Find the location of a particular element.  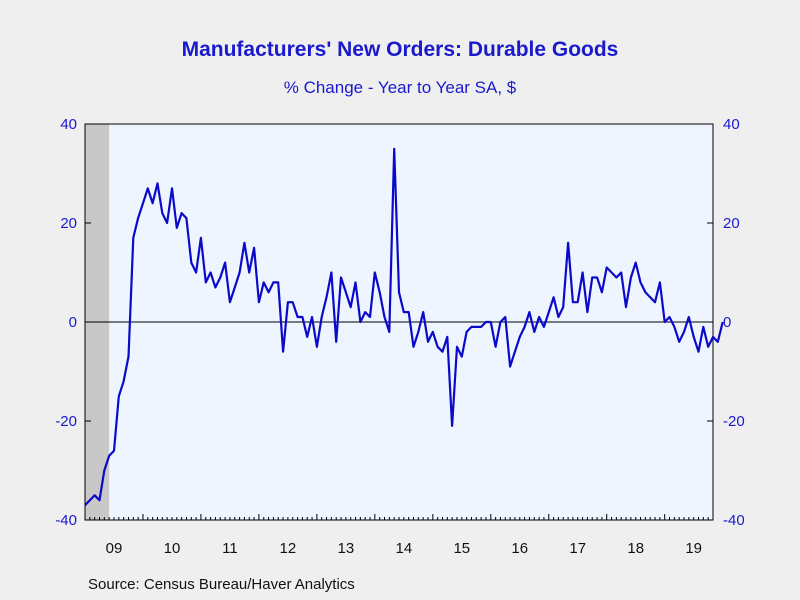

x-tick-label: 10 is located at coordinates (172, 548).